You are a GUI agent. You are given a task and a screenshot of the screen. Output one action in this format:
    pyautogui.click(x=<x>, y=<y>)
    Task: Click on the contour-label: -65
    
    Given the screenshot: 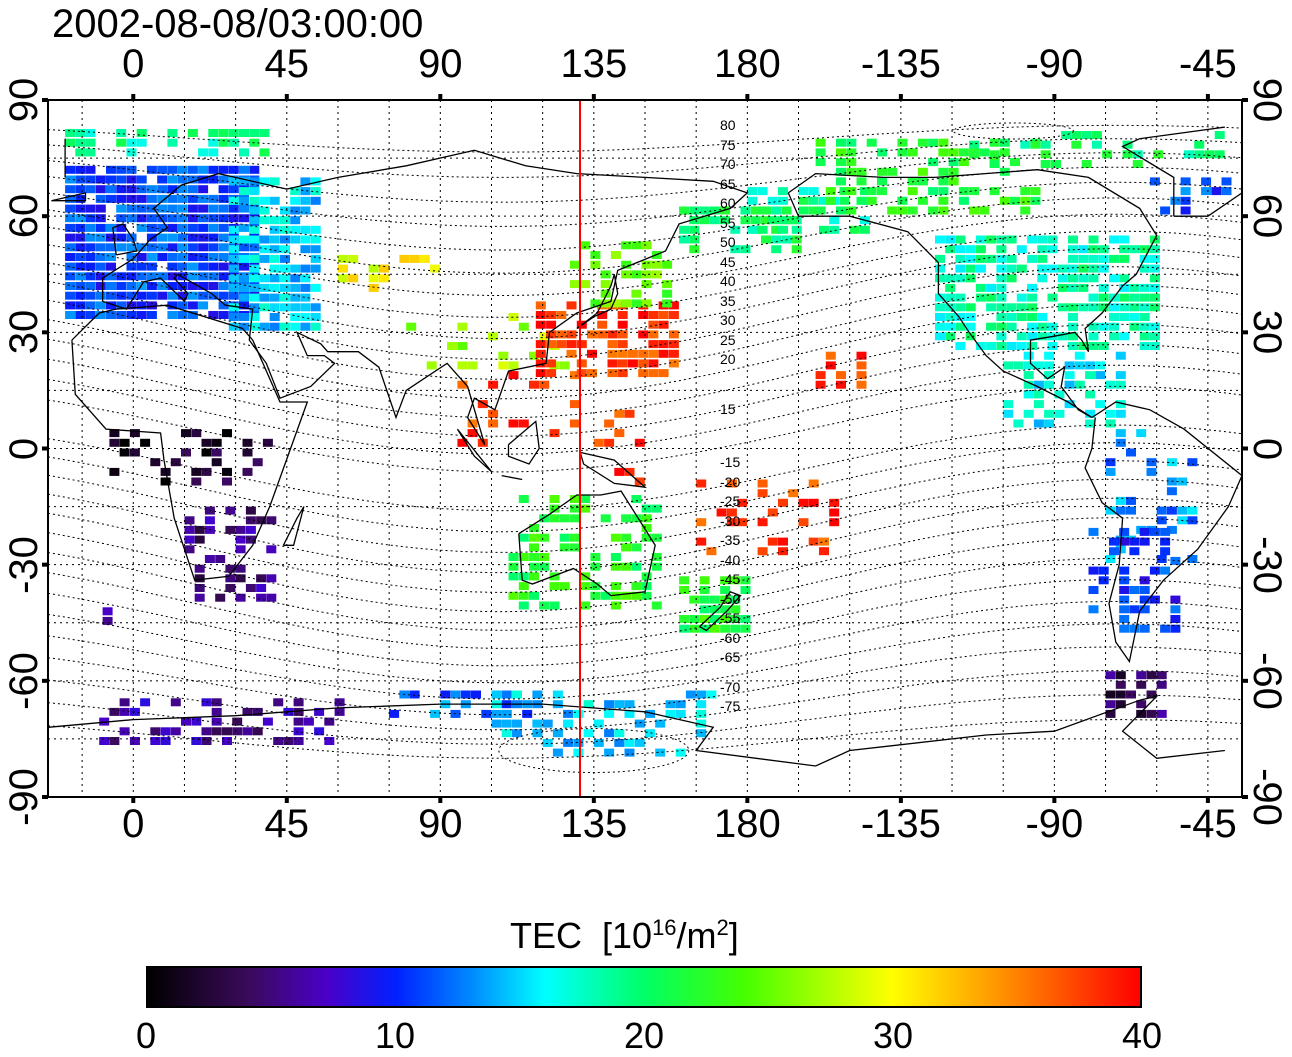 What is the action you would take?
    pyautogui.click(x=730, y=657)
    